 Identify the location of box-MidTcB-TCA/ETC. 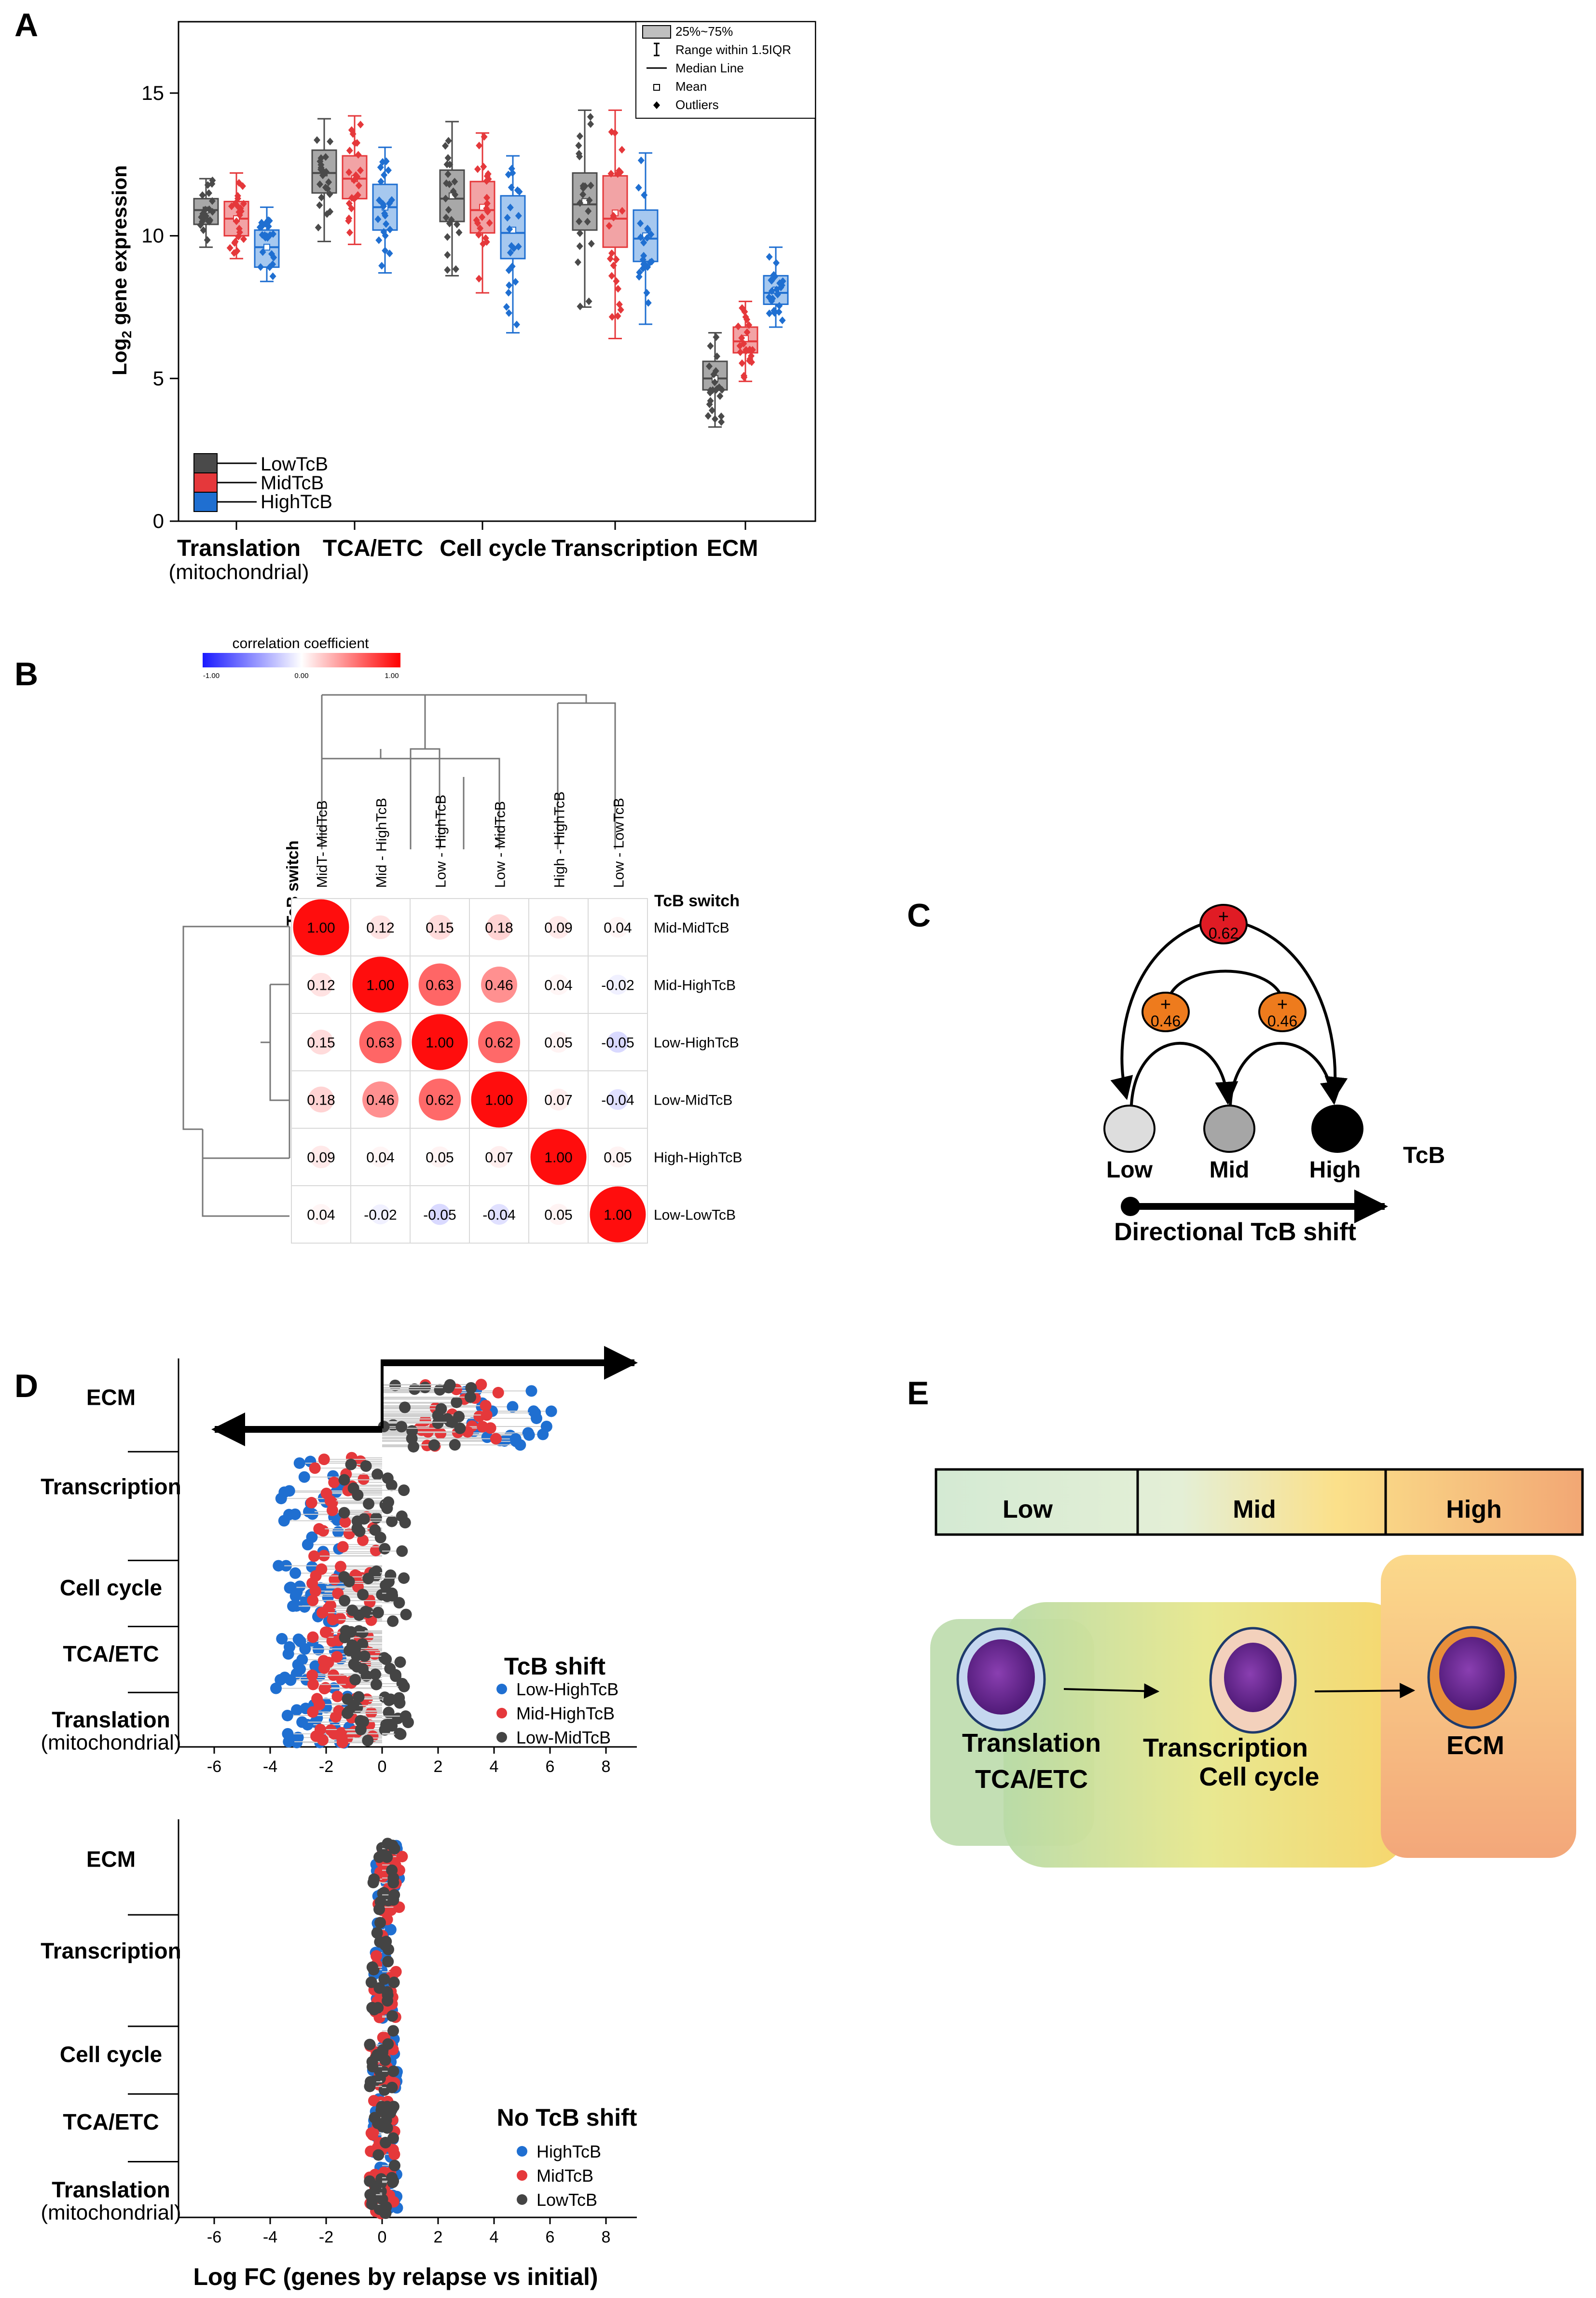
(355, 180).